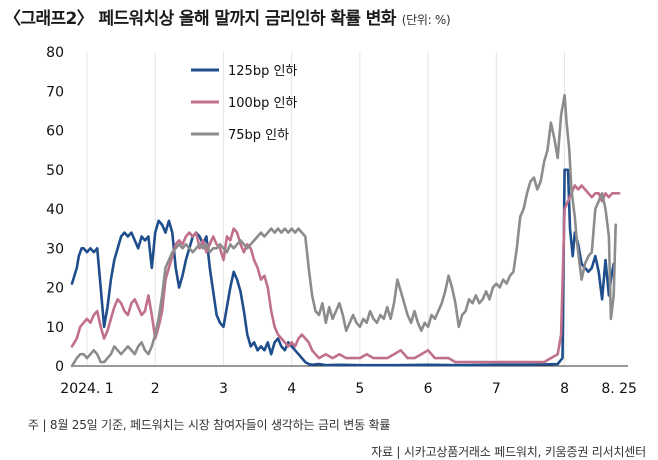  Describe the element at coordinates (200, 19) in the screenshot. I see `chart-title: 〈그래프2〉 페드워치상 올해 말까지 금리인하 확률 변화` at that location.